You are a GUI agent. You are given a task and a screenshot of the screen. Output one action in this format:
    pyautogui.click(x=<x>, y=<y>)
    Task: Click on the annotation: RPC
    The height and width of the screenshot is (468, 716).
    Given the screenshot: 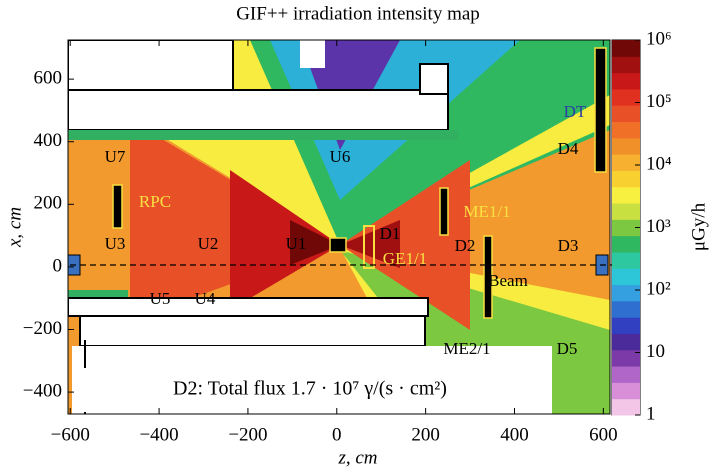 What is the action you would take?
    pyautogui.click(x=155, y=201)
    